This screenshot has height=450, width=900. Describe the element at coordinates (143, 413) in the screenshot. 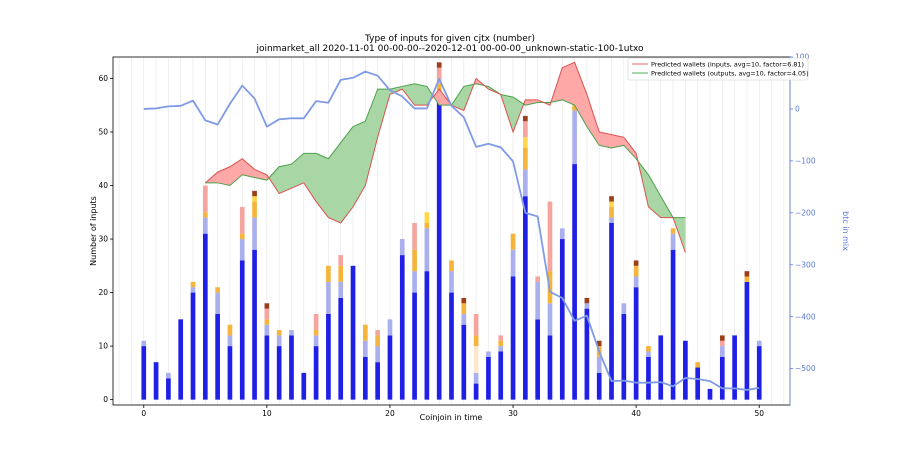

I see `x-tick-label: 0` at that location.